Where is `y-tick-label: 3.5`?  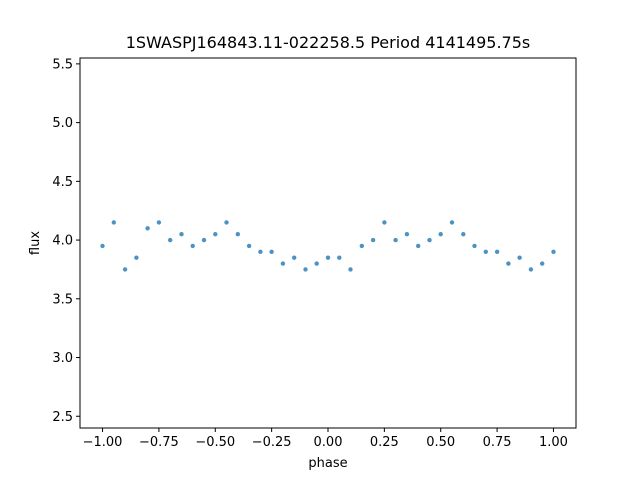
y-tick-label: 3.5 is located at coordinates (62, 299).